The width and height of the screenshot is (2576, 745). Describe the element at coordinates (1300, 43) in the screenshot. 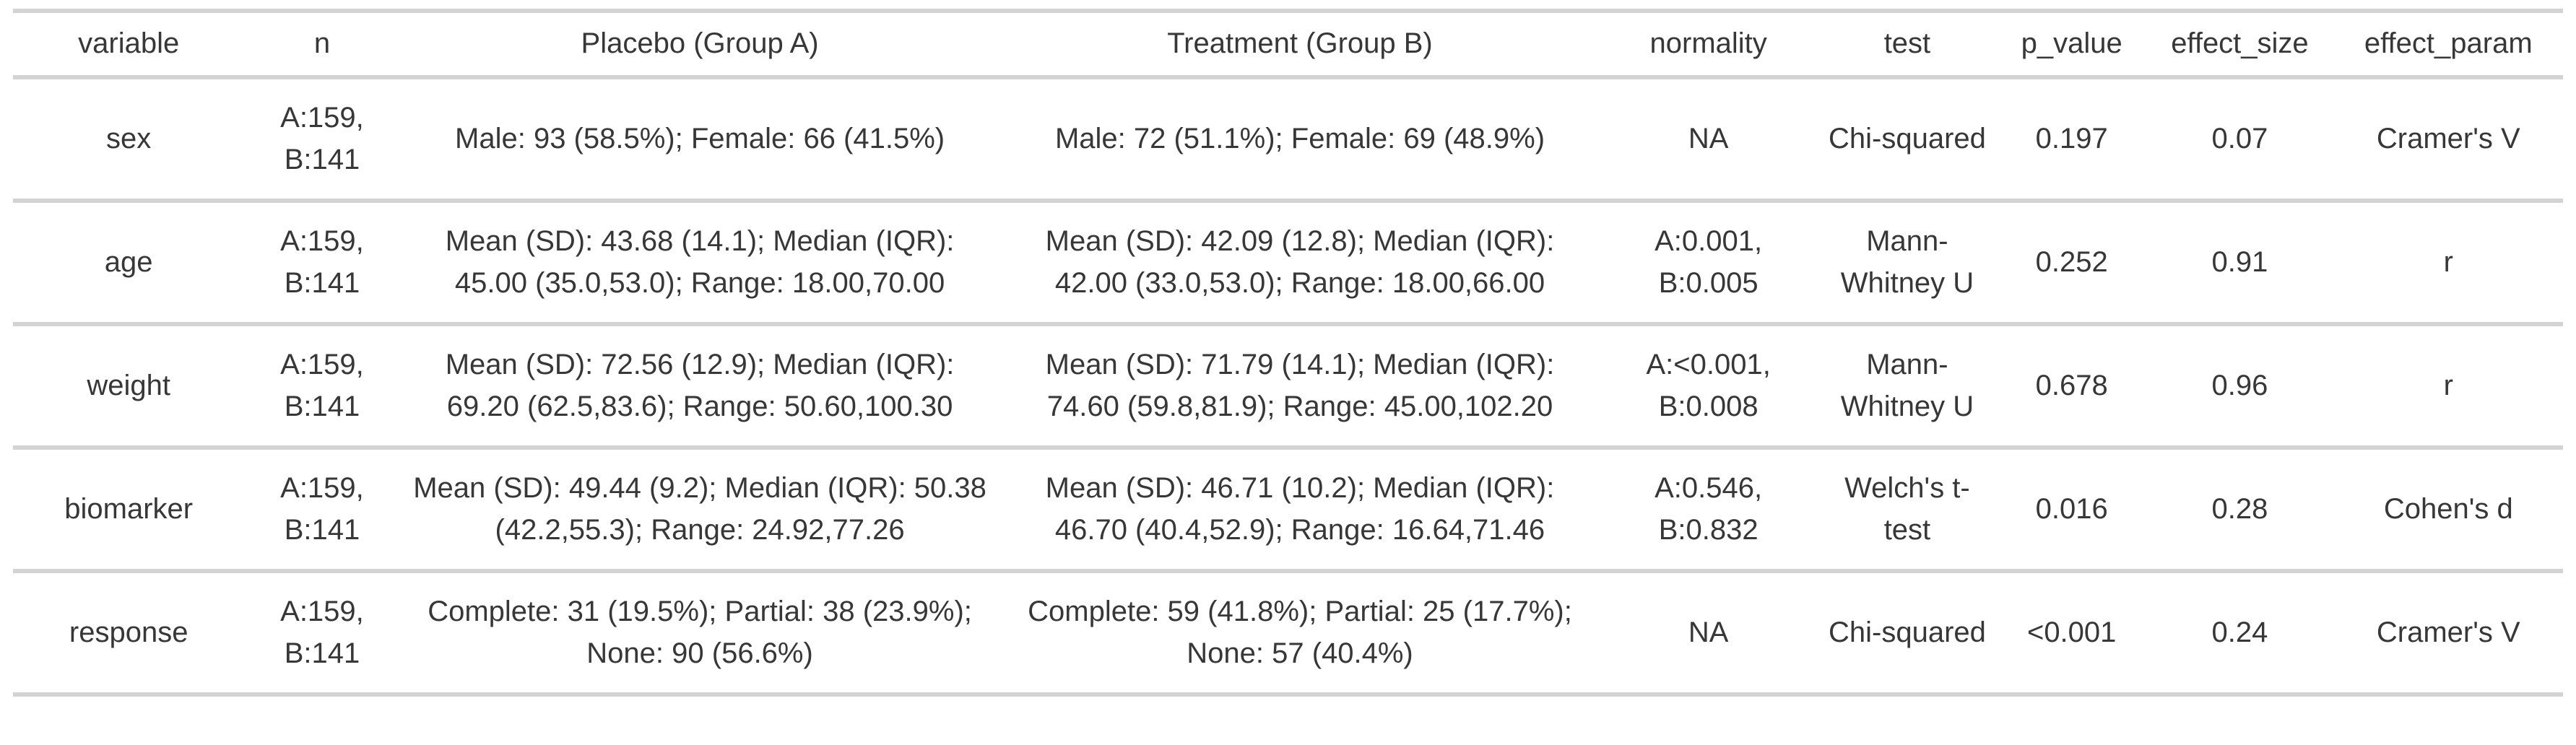

I see `column-header-treatment-group-b: Treatment (Group B)` at that location.